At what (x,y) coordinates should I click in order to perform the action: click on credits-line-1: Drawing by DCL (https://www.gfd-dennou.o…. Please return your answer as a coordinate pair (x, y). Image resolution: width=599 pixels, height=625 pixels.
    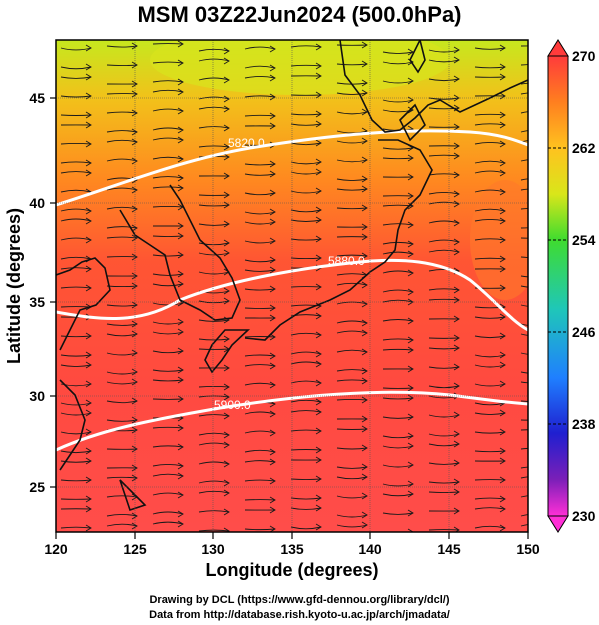
    Looking at the image, I should click on (299, 600).